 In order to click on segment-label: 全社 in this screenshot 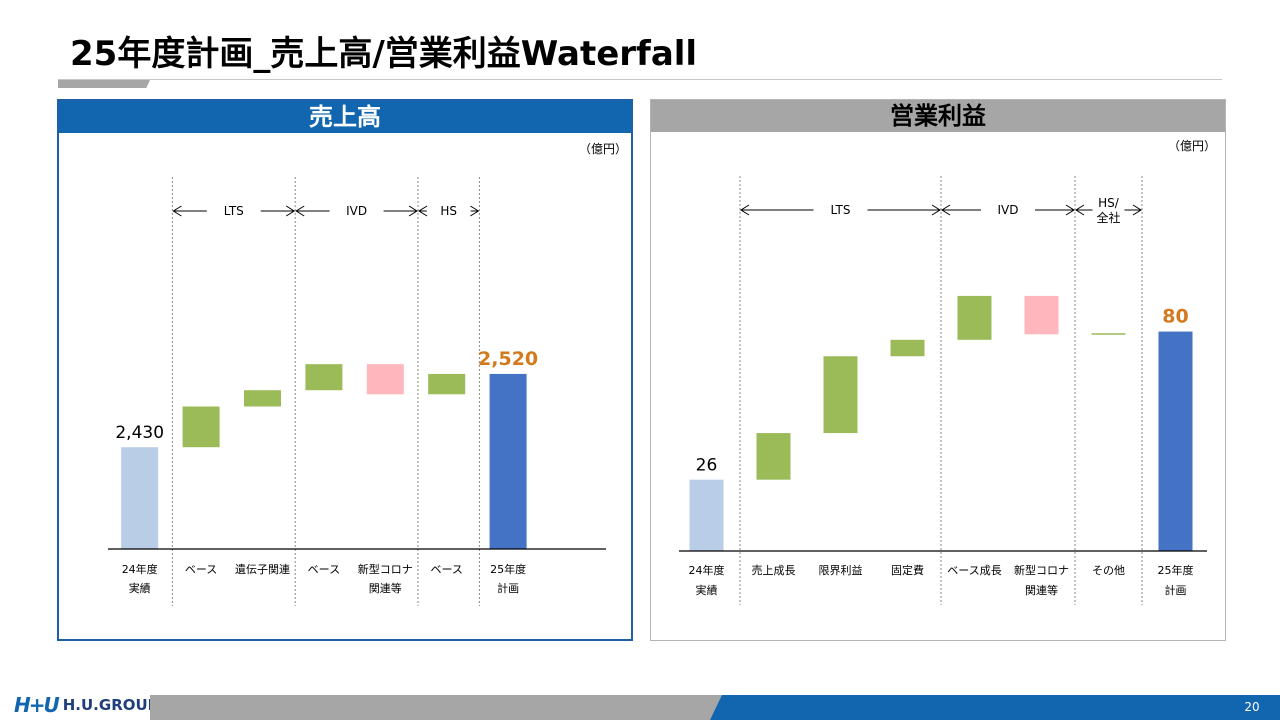, I will do `click(1108, 217)`.